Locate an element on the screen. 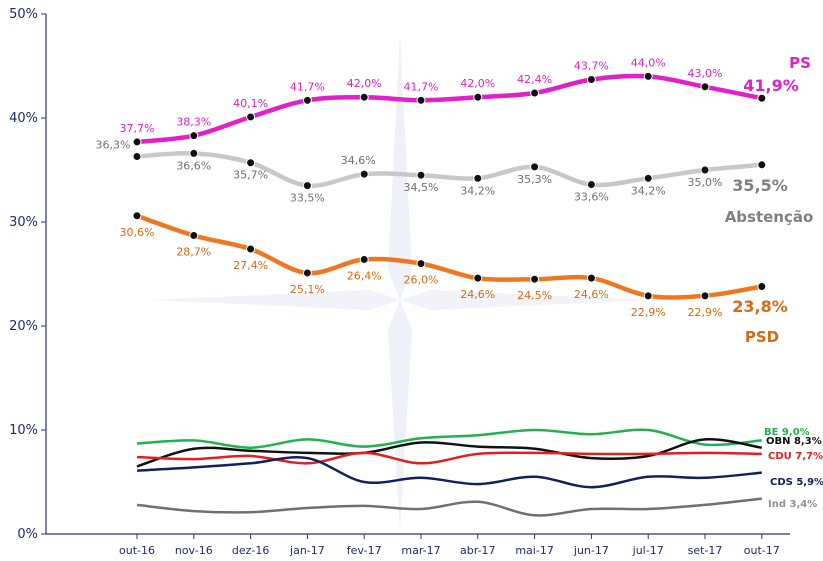 The height and width of the screenshot is (561, 823). x-tick-label: abr-17 is located at coordinates (478, 550).